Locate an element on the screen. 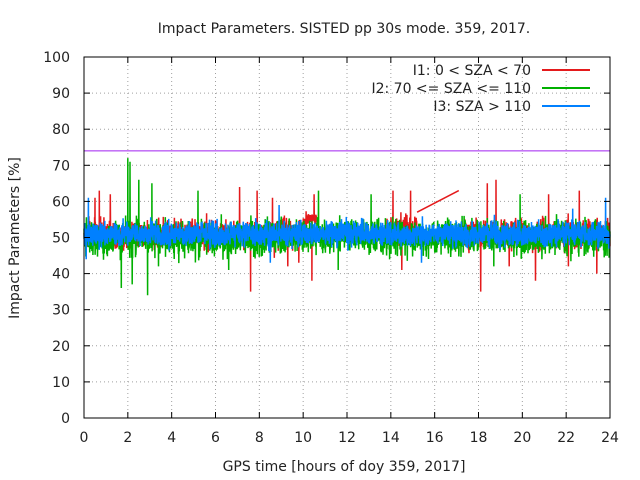  y-tick-label: 30 is located at coordinates (61, 311).